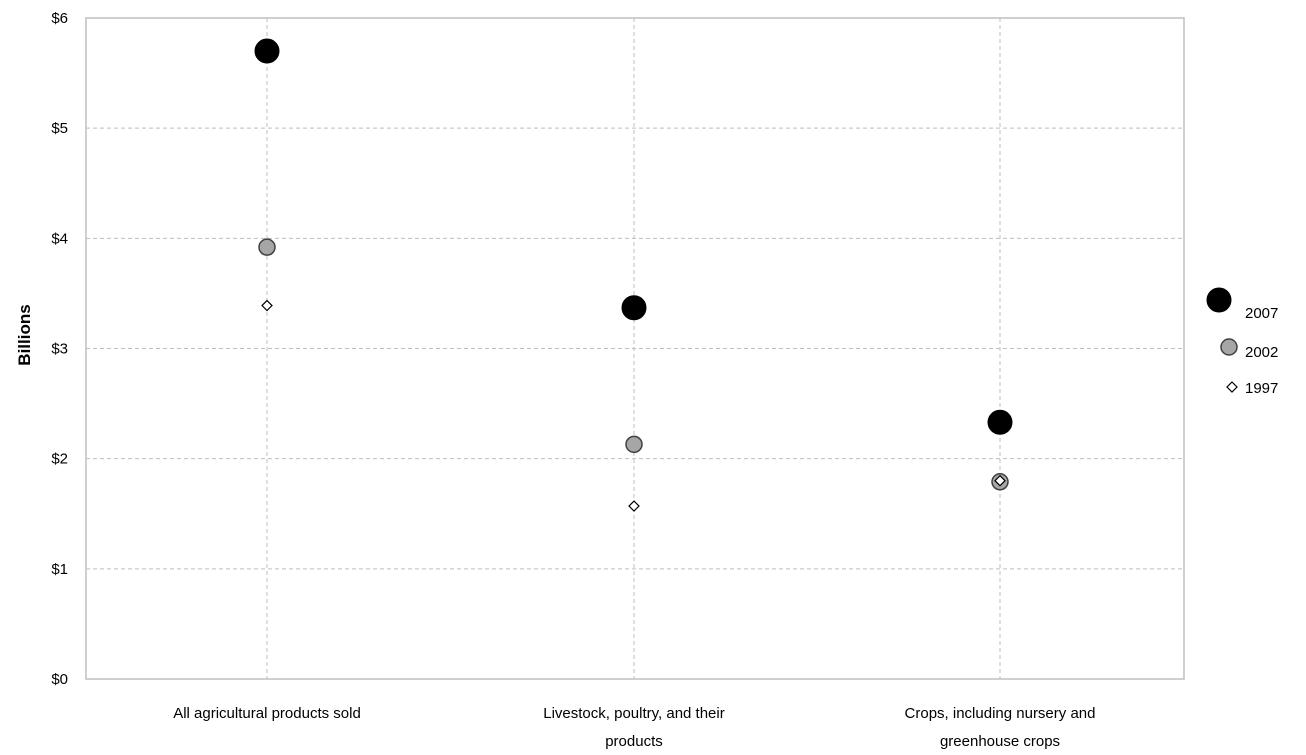  I want to click on y-tick-label: $3, so click(59, 349).